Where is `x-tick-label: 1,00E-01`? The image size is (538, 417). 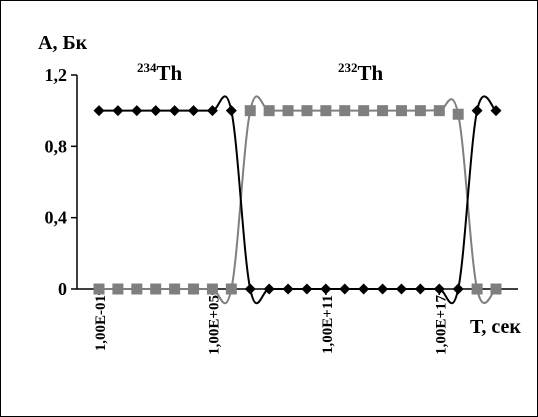
x-tick-label: 1,00E-01 is located at coordinates (101, 323).